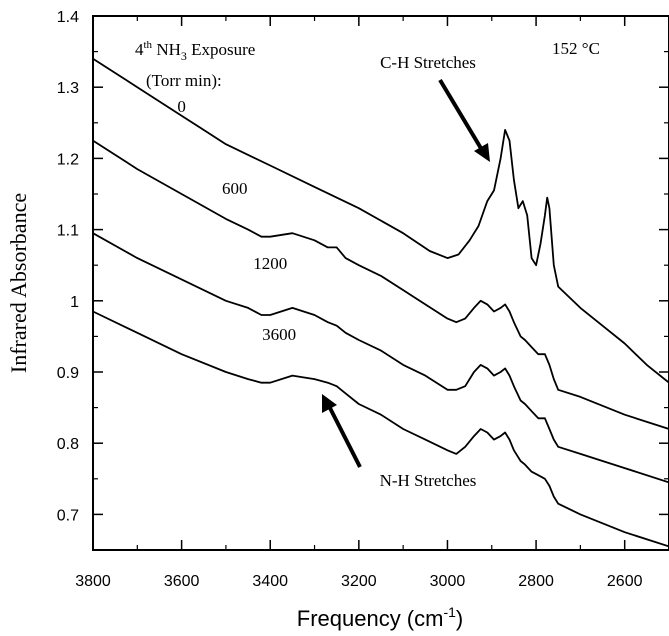 The width and height of the screenshot is (669, 636). Describe the element at coordinates (236, 220) in the screenshot. I see `series-labels: 0 600 1200 3600` at that location.